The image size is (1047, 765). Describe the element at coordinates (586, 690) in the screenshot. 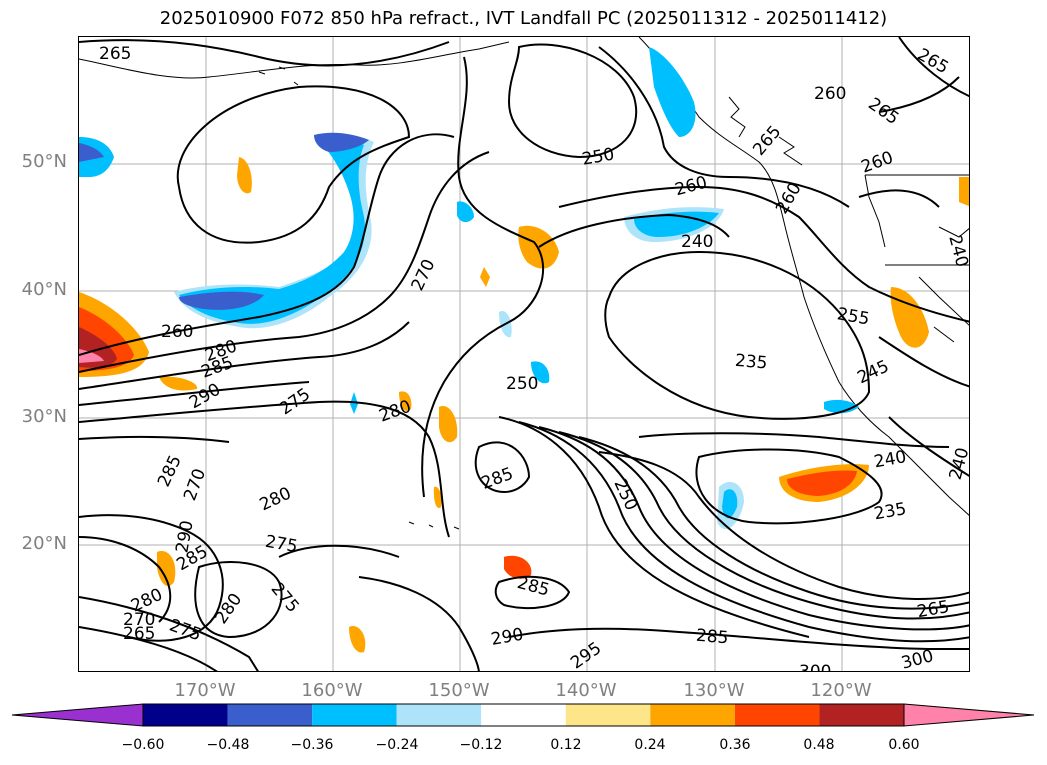

I see `lon-label-140w: 140°W` at that location.